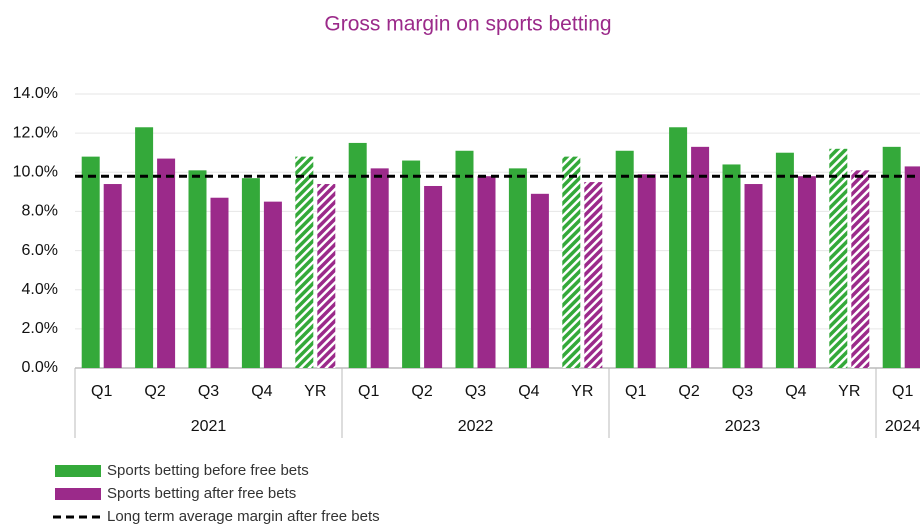 The image size is (920, 524). I want to click on legend-label: Sports betting after free bets, so click(201, 493).